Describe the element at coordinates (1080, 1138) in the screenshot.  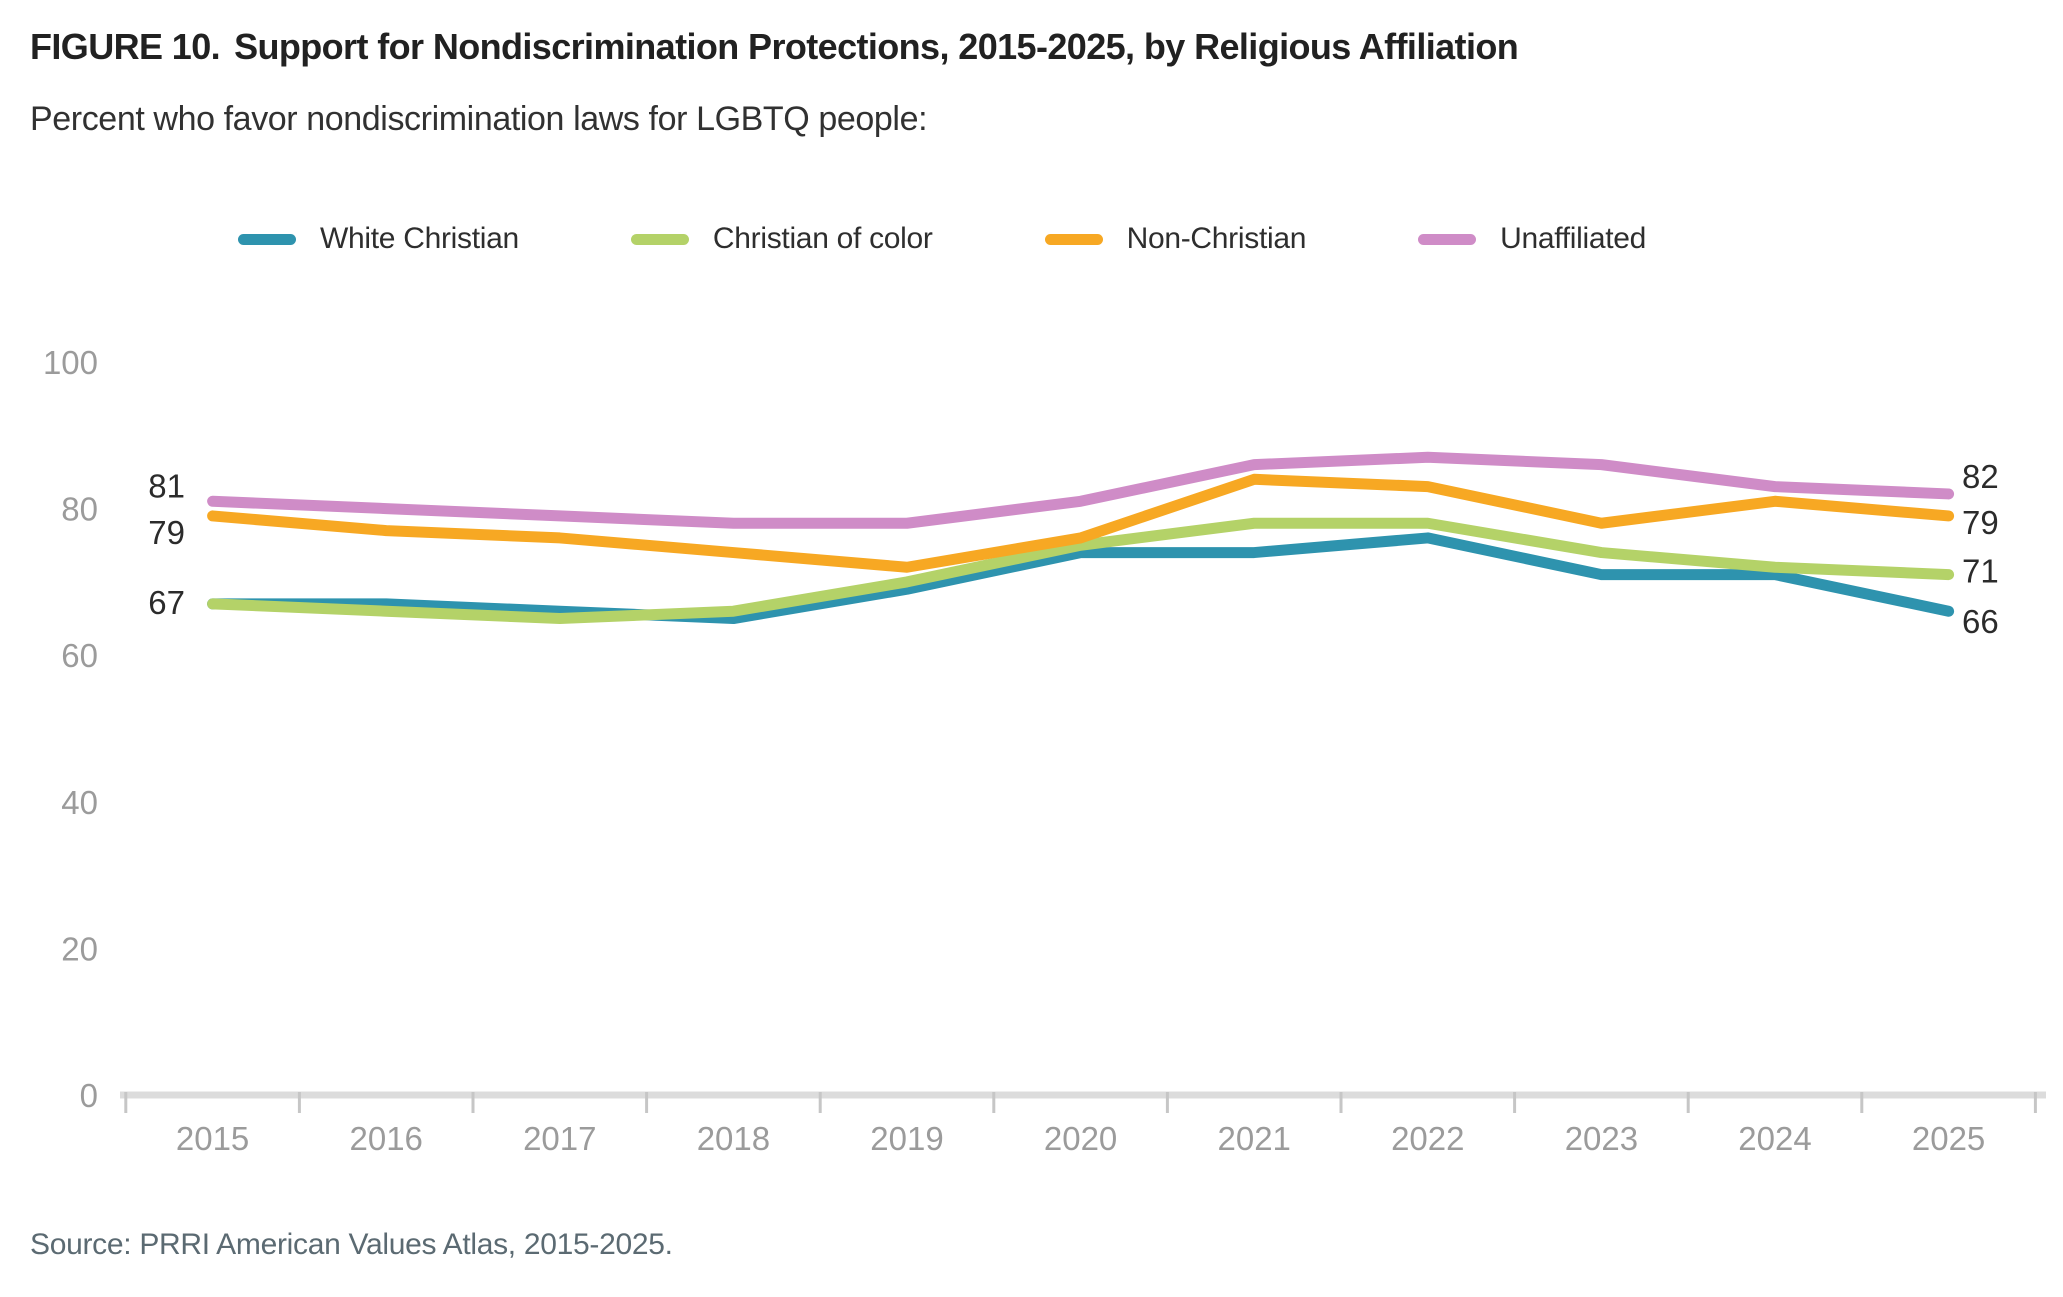
I see `x-axis-tick-label: 2020` at that location.